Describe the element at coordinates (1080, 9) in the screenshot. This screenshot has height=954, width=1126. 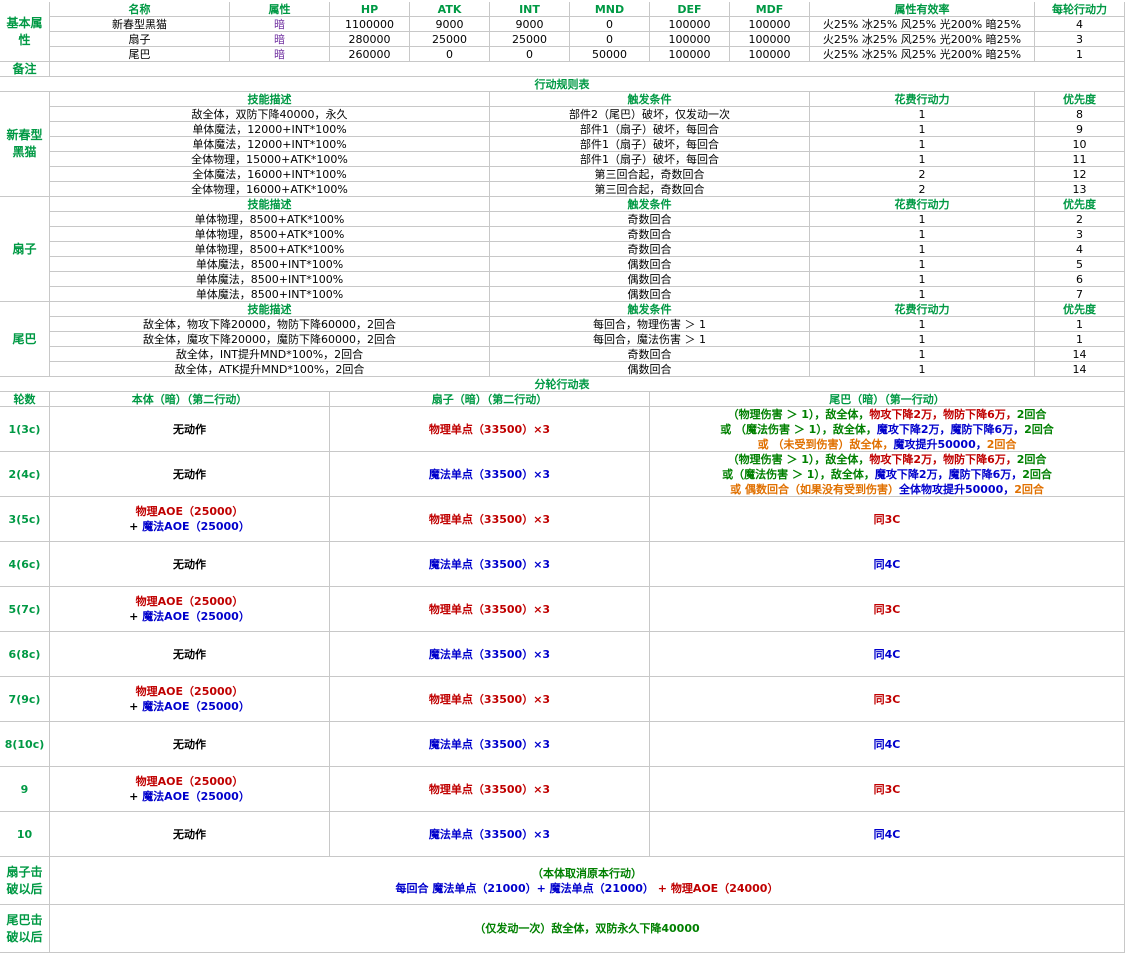
I see `column-header: 每轮行动力` at that location.